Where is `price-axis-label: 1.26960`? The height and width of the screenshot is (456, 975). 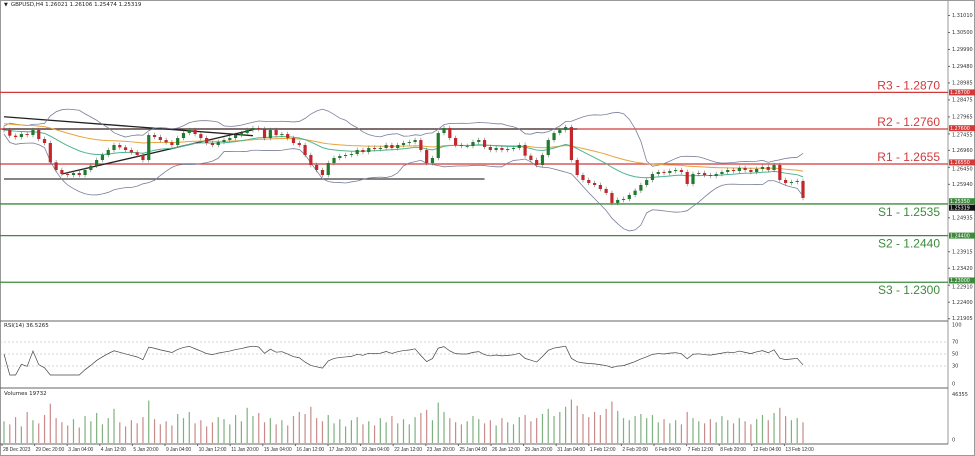 price-axis-label: 1.26960 is located at coordinates (962, 151).